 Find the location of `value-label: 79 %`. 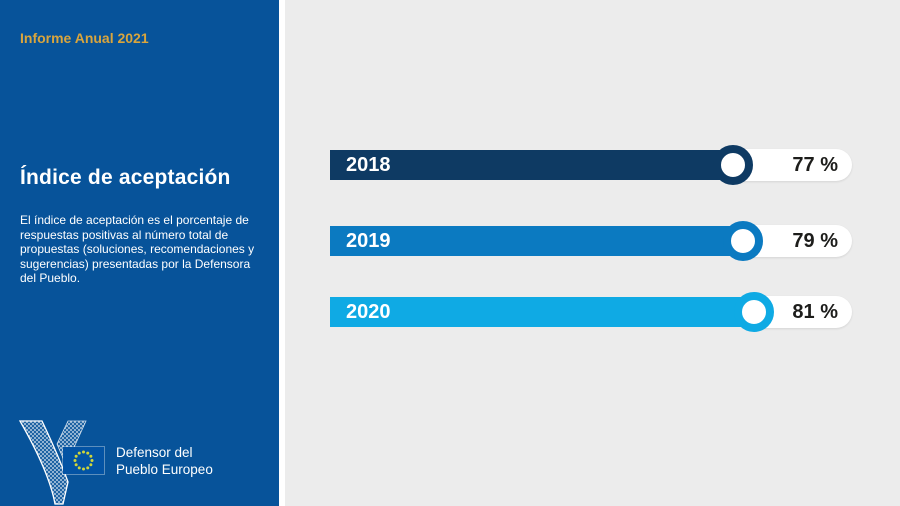

value-label: 79 % is located at coordinates (815, 241).